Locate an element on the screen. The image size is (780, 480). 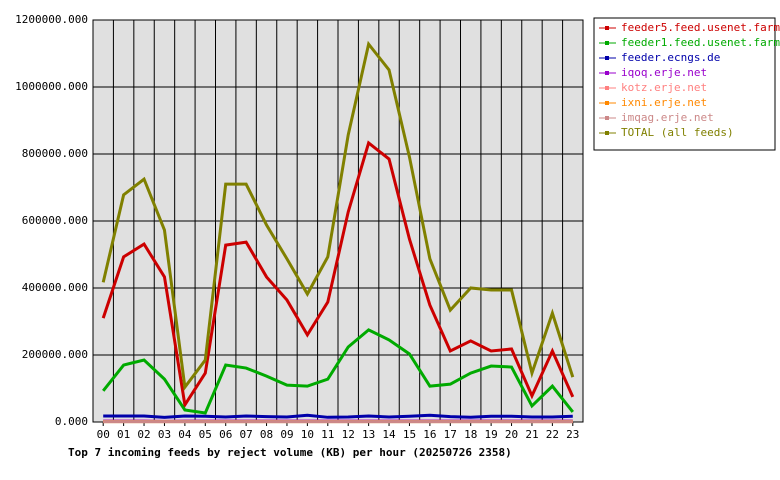
x-tick-label: 20 is located at coordinates (511, 434).